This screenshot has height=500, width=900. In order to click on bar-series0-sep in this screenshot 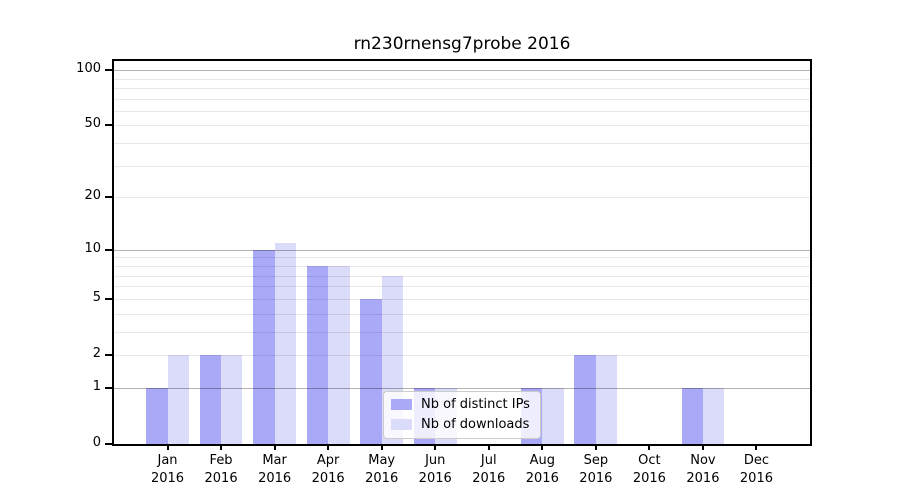, I will do `click(585, 399)`.